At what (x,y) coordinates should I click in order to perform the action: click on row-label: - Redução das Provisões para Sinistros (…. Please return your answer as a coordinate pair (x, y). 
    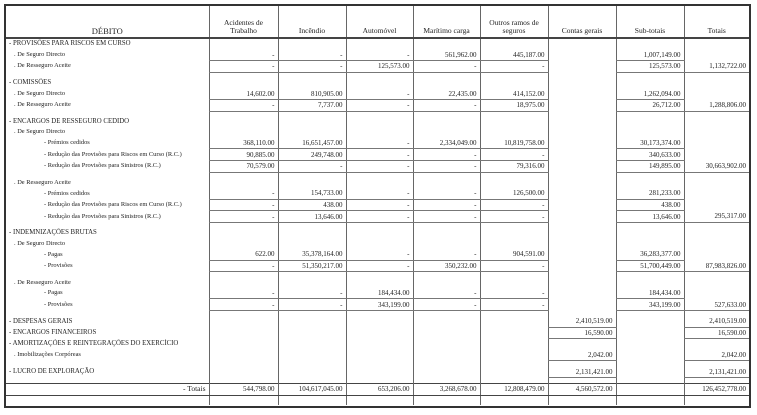
    Looking at the image, I should click on (102, 166).